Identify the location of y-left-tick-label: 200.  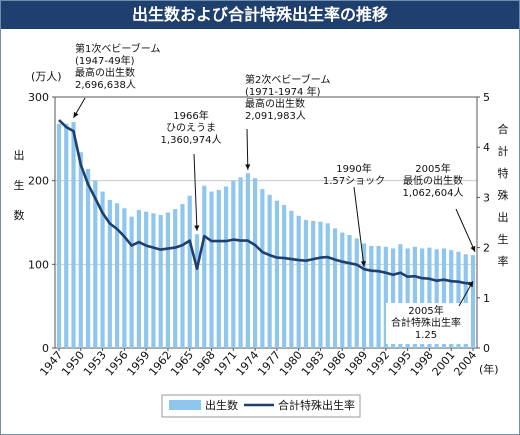
(38, 181).